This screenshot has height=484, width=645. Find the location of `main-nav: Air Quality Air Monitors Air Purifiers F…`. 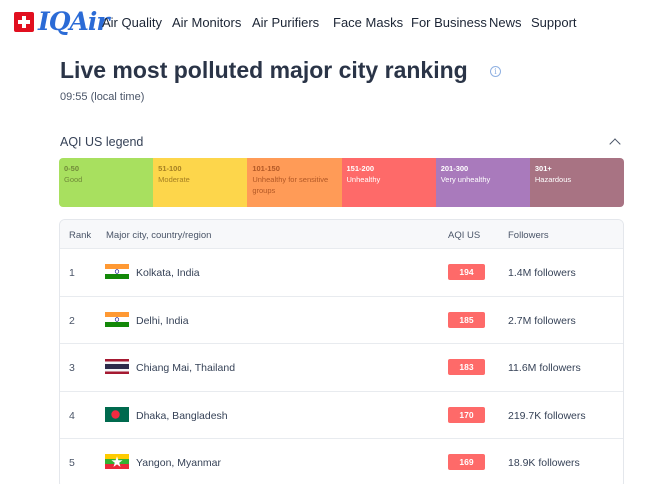

main-nav: Air Quality Air Monitors Air Purifiers F… is located at coordinates (322, 23).